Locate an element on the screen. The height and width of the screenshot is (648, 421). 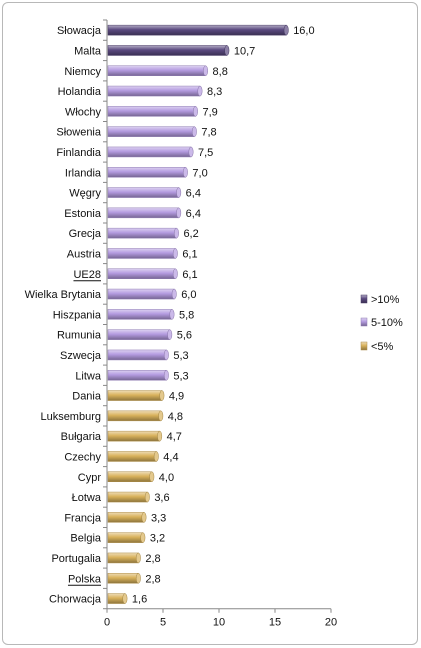
data-label: 4,4 is located at coordinates (170, 457).